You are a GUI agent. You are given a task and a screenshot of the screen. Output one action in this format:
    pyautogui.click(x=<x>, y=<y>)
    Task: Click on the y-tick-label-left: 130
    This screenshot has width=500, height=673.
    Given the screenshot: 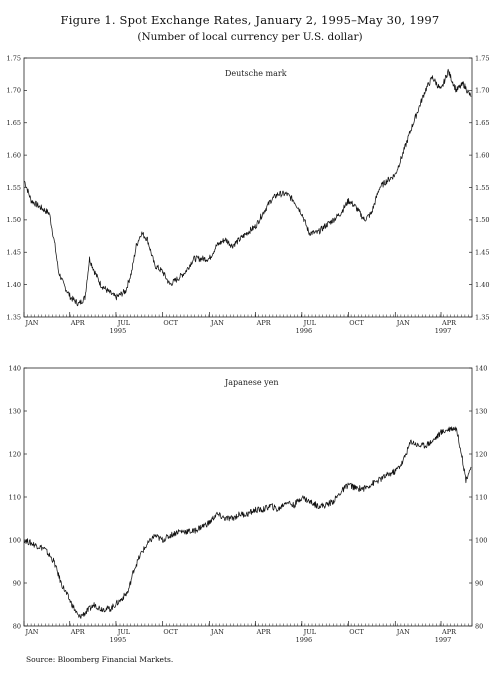 What is the action you would take?
    pyautogui.click(x=15, y=411)
    